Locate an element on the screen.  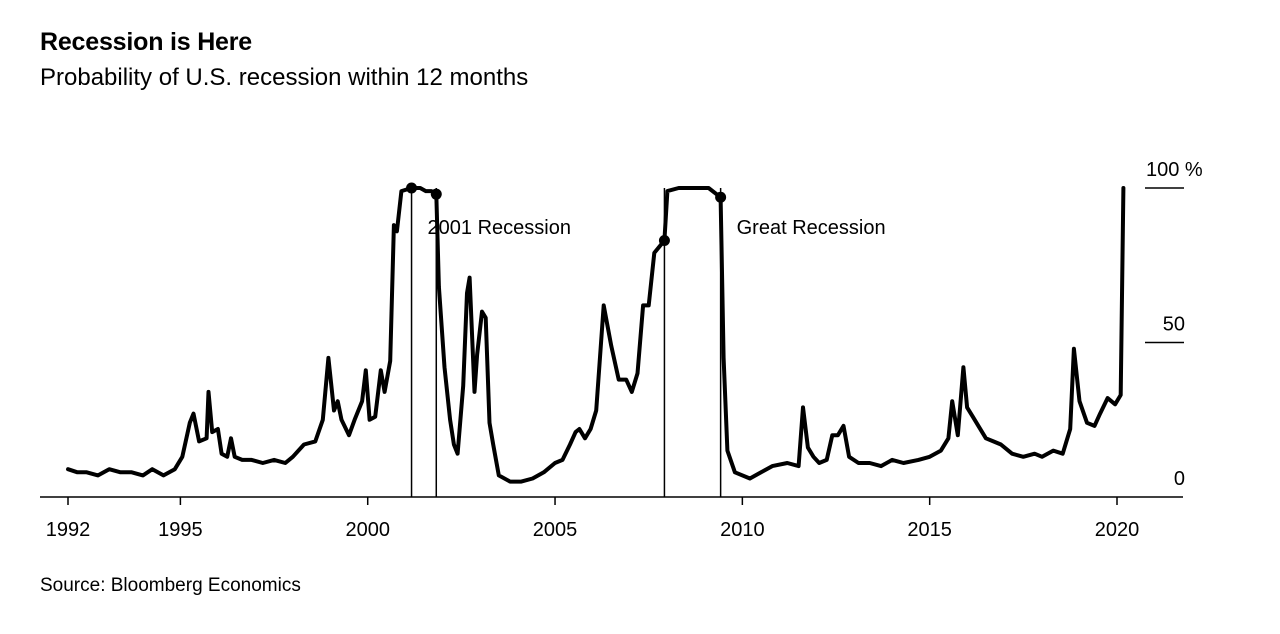
y-axis: 0 50 100 % is located at coordinates (1174, 324).